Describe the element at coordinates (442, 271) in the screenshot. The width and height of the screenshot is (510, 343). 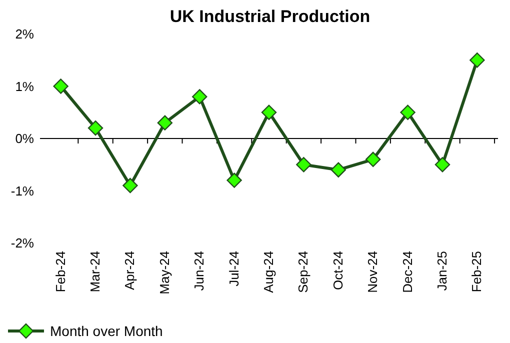
I see `x-tick-label: Jan-25` at that location.